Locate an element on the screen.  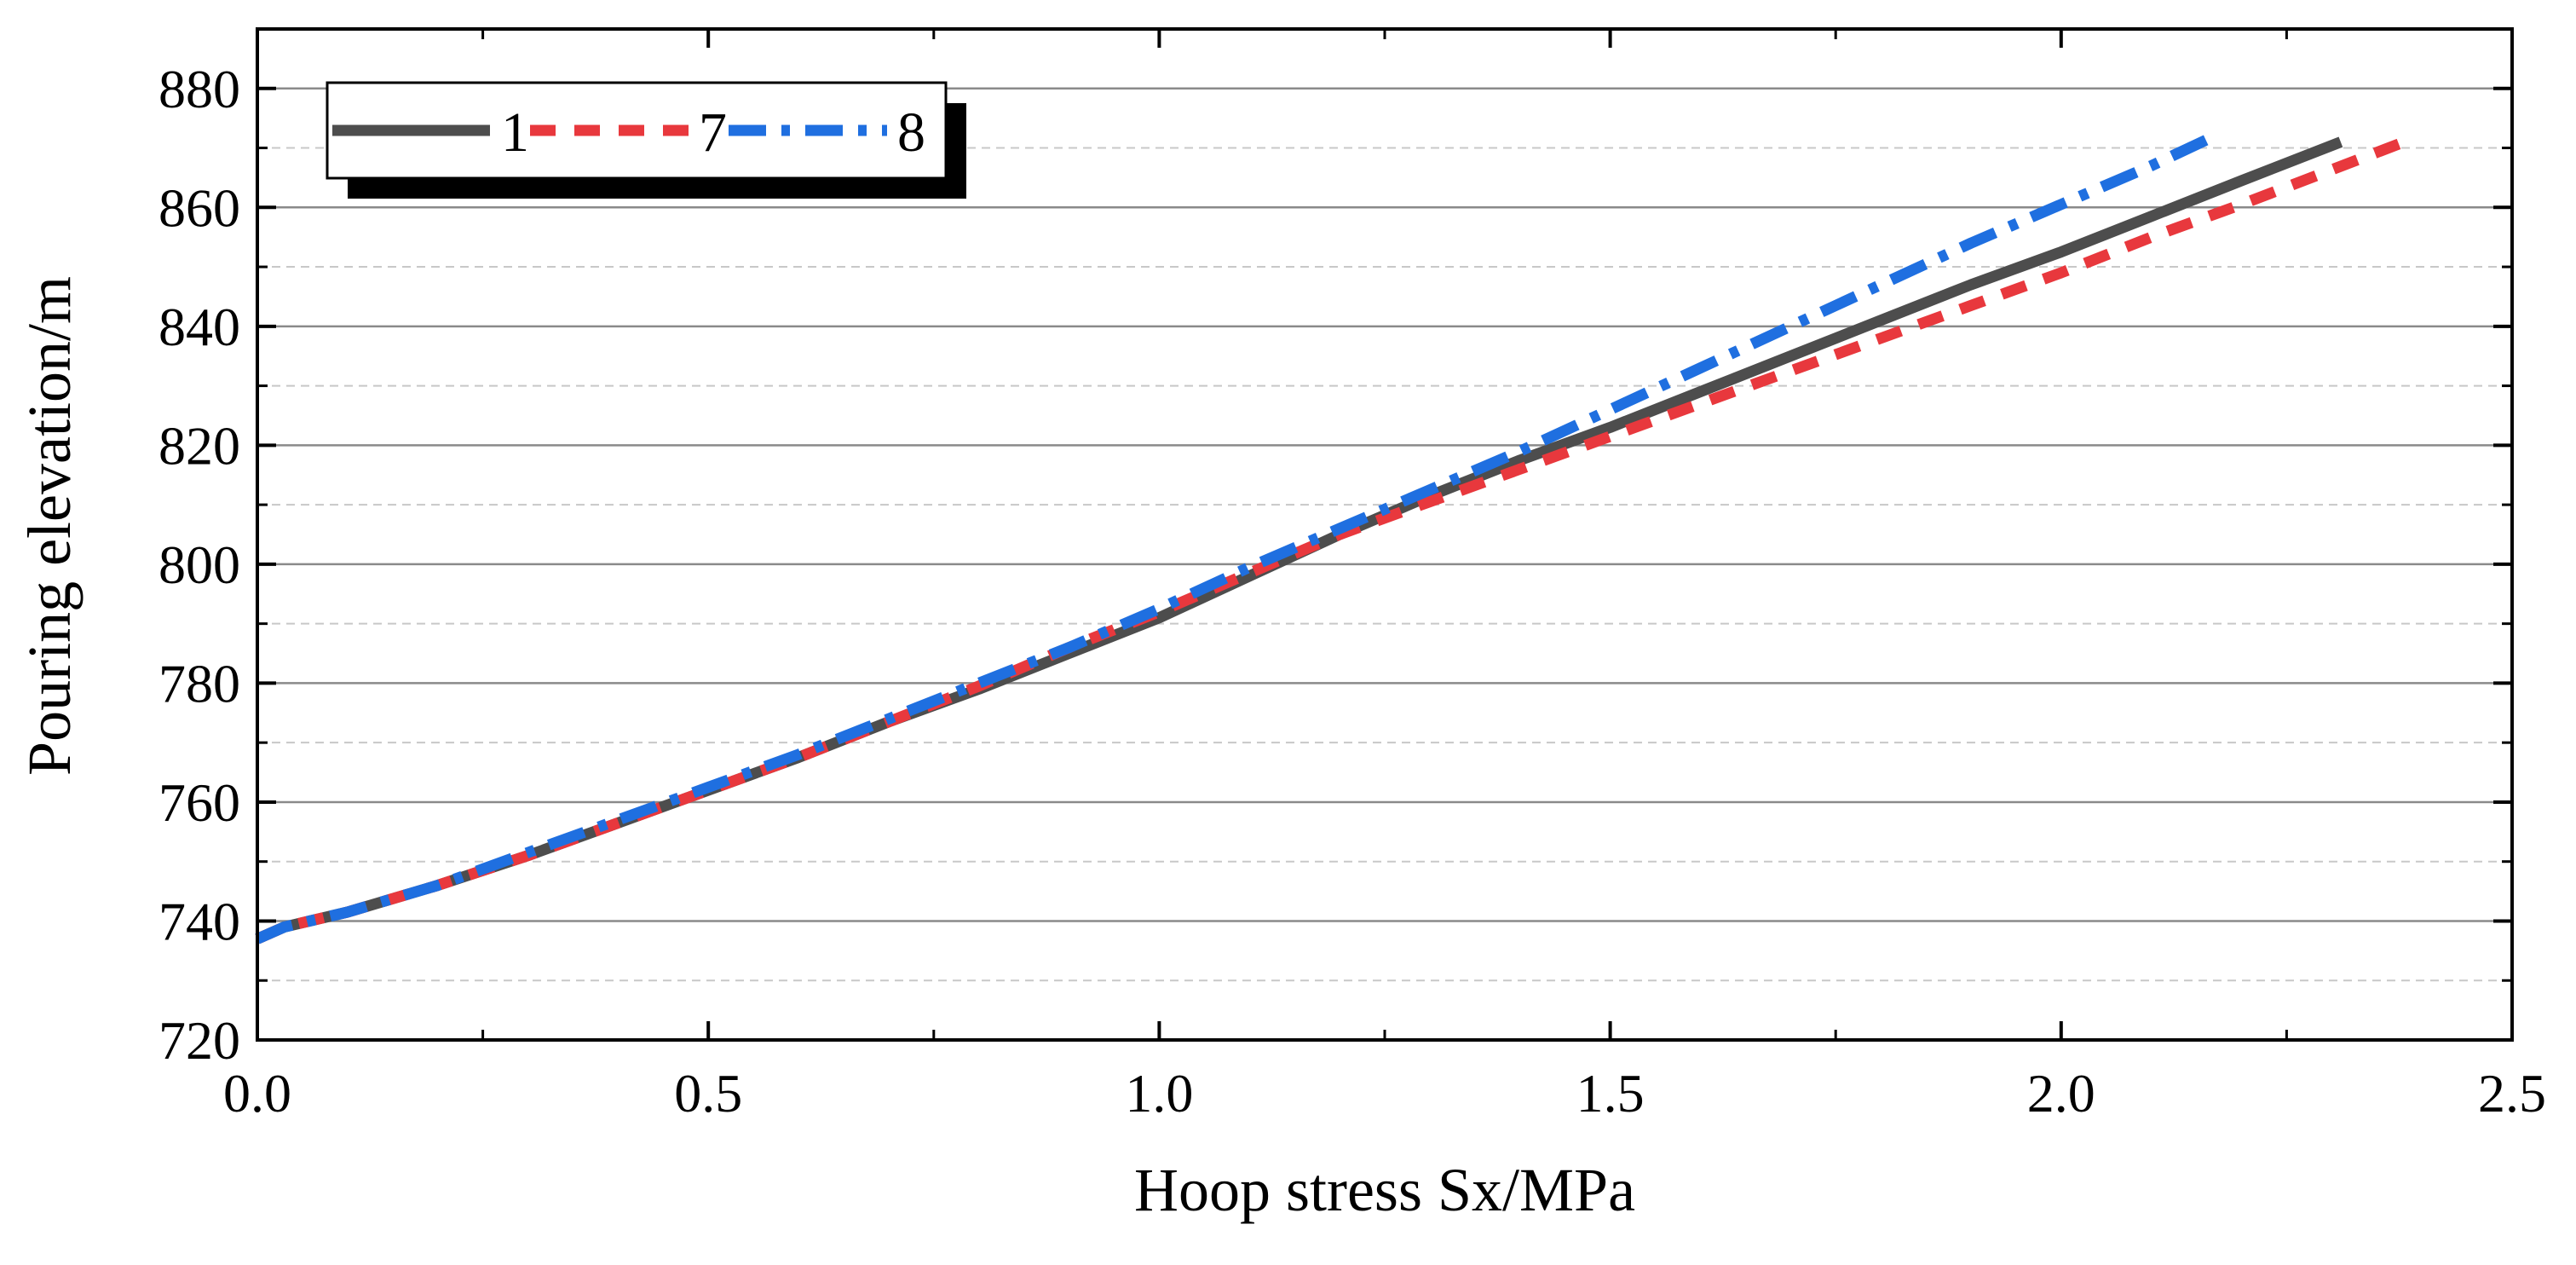
y-tick-label: 760 is located at coordinates (199, 802).